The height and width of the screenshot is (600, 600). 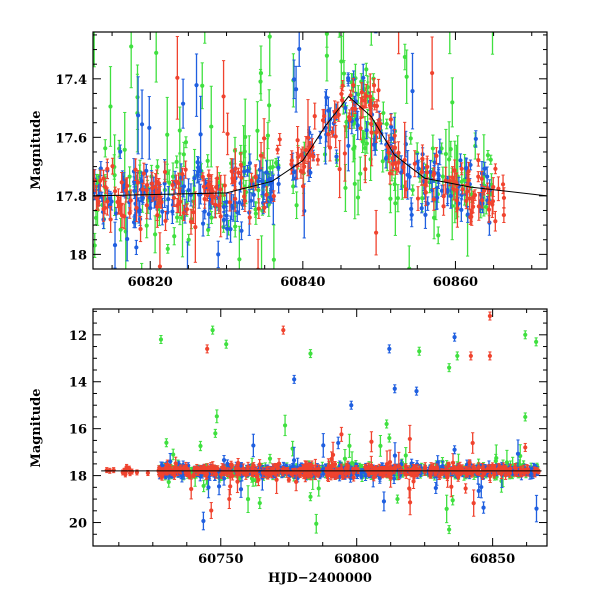 What do you see at coordinates (455, 282) in the screenshot?
I see `x-tick-label: 60860` at bounding box center [455, 282].